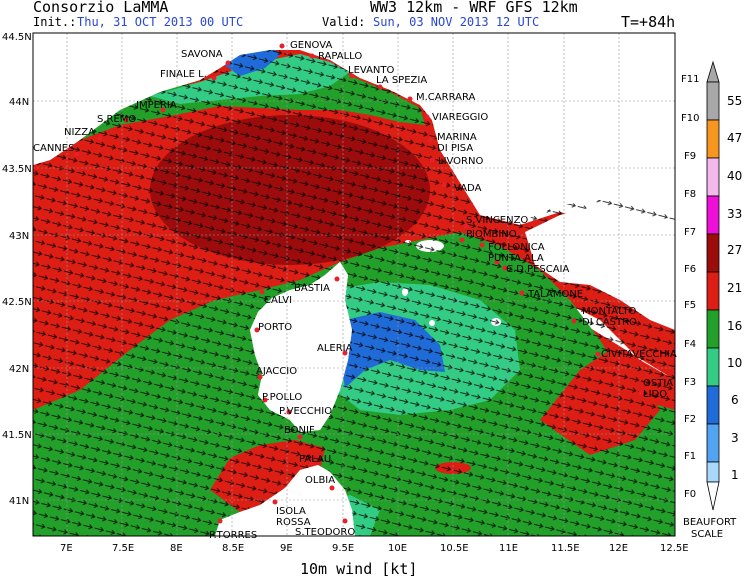 This screenshot has width=751, height=580. I want to click on place-label: BONIF., so click(300, 430).